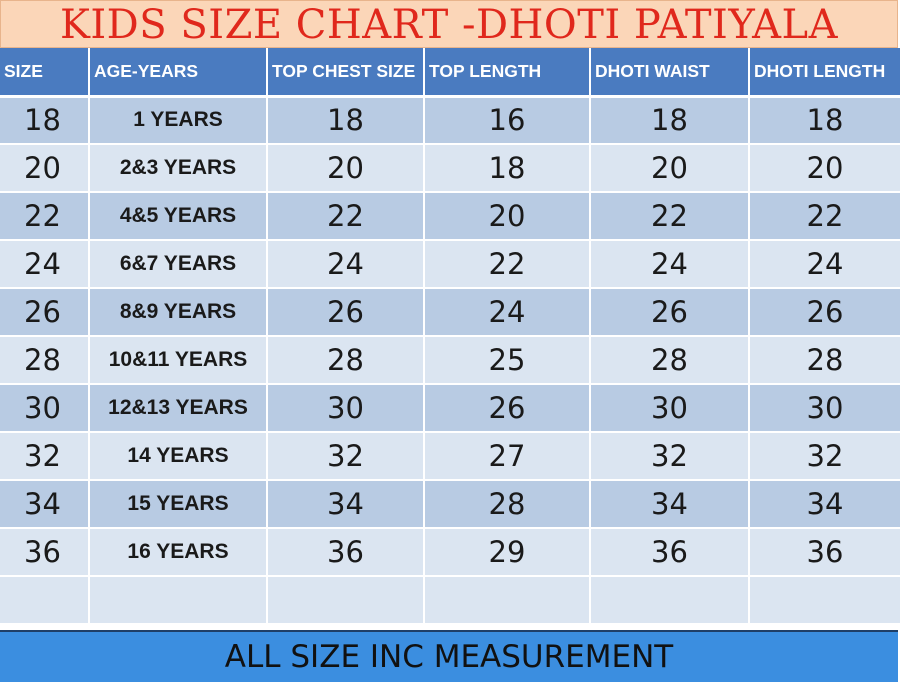  What do you see at coordinates (345, 312) in the screenshot?
I see `top-chest-cell: 26` at bounding box center [345, 312].